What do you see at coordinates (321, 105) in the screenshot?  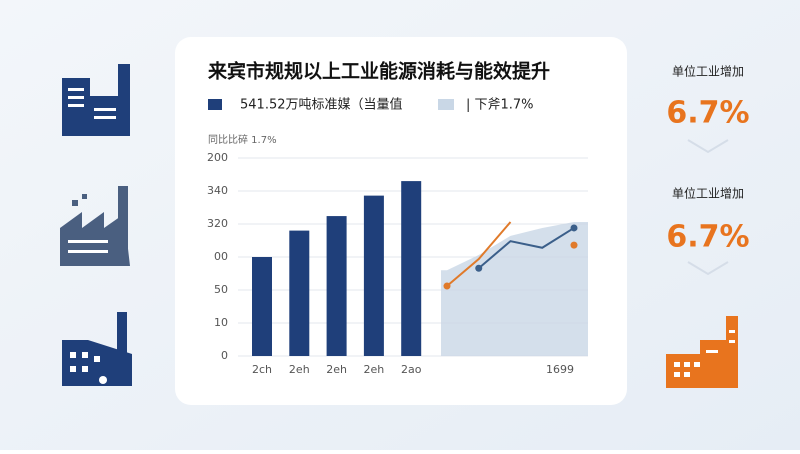 I see `legend-label: 541.52万吨标准媒（当量值` at bounding box center [321, 105].